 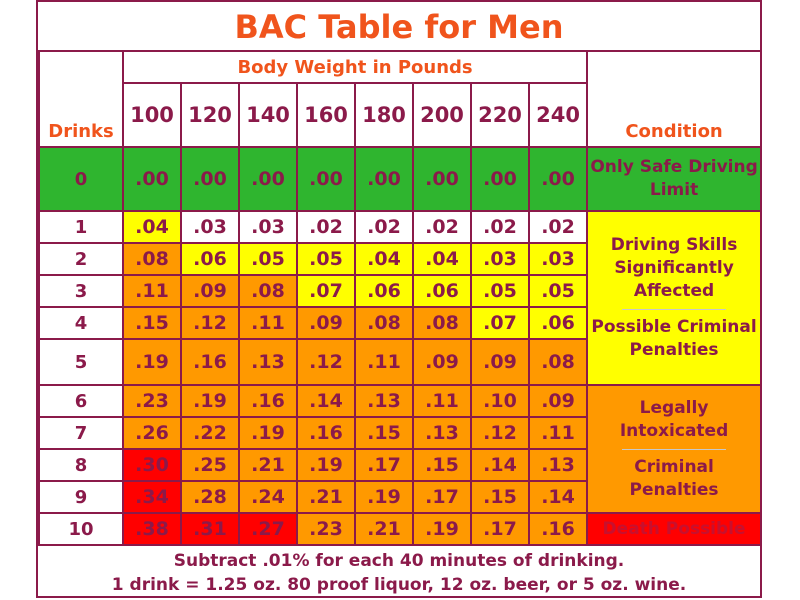 What do you see at coordinates (399, 291) in the screenshot?
I see `table-row: 3.11.09.08.07.06.06.05.05` at bounding box center [399, 291].